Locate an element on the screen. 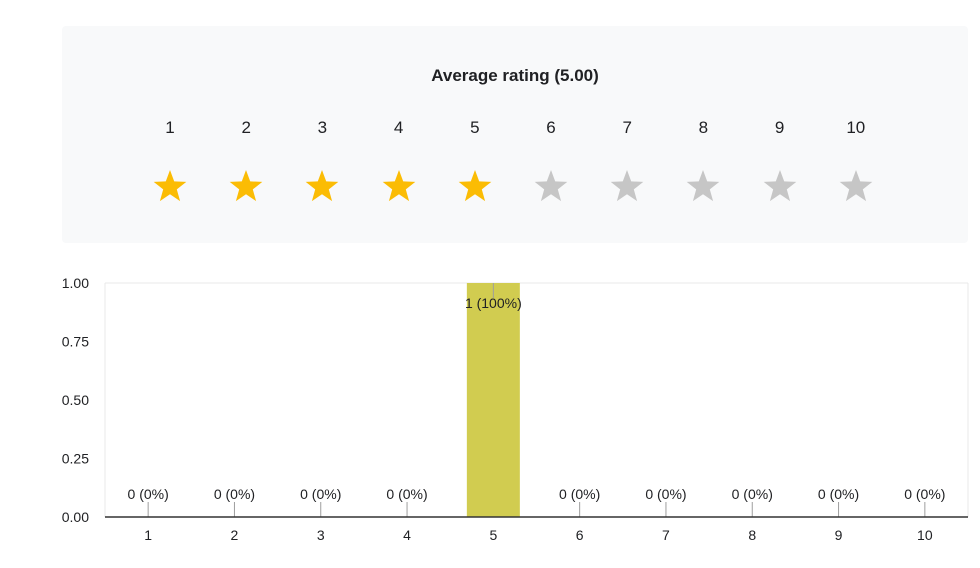  star-number: 4 is located at coordinates (398, 127).